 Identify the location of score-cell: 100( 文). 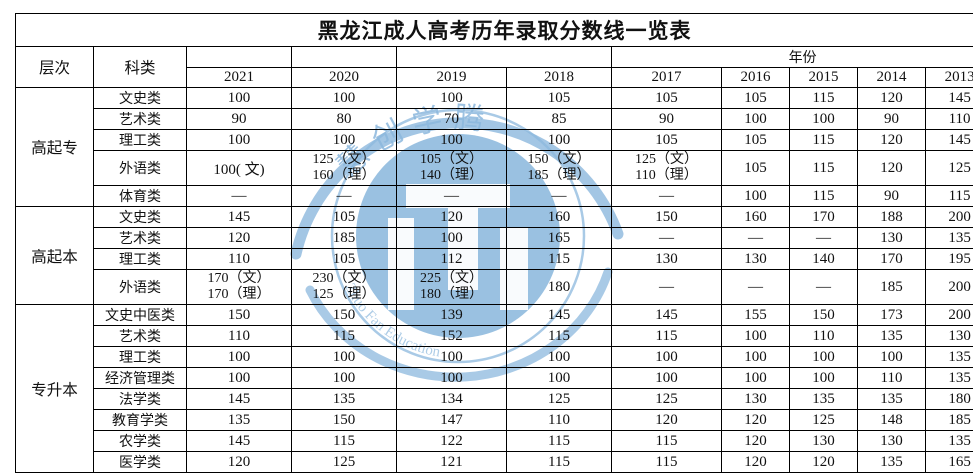
(239, 168).